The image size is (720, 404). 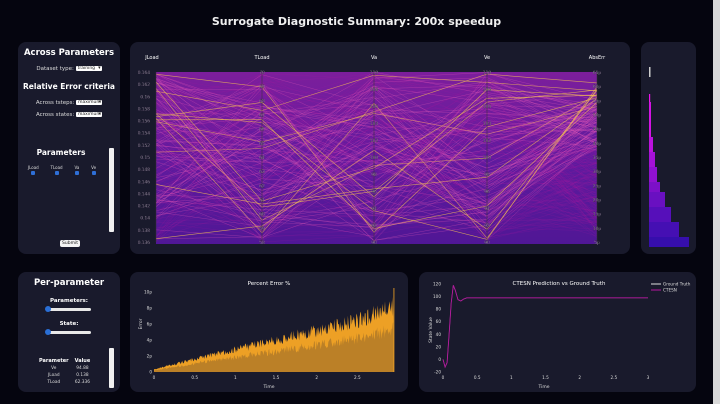 I want to click on y-axis-label: Error, so click(x=141, y=323).